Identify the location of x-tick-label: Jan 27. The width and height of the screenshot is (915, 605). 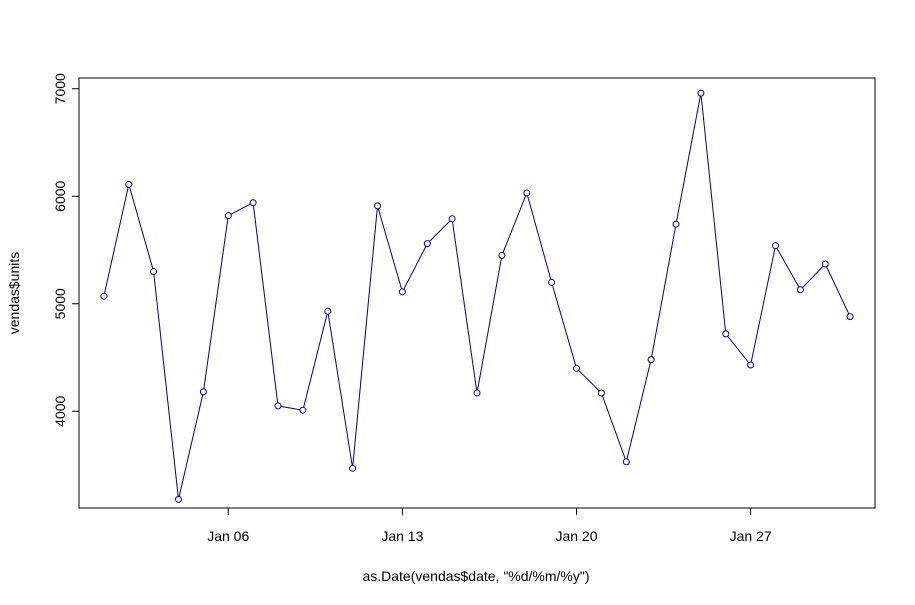
(751, 536).